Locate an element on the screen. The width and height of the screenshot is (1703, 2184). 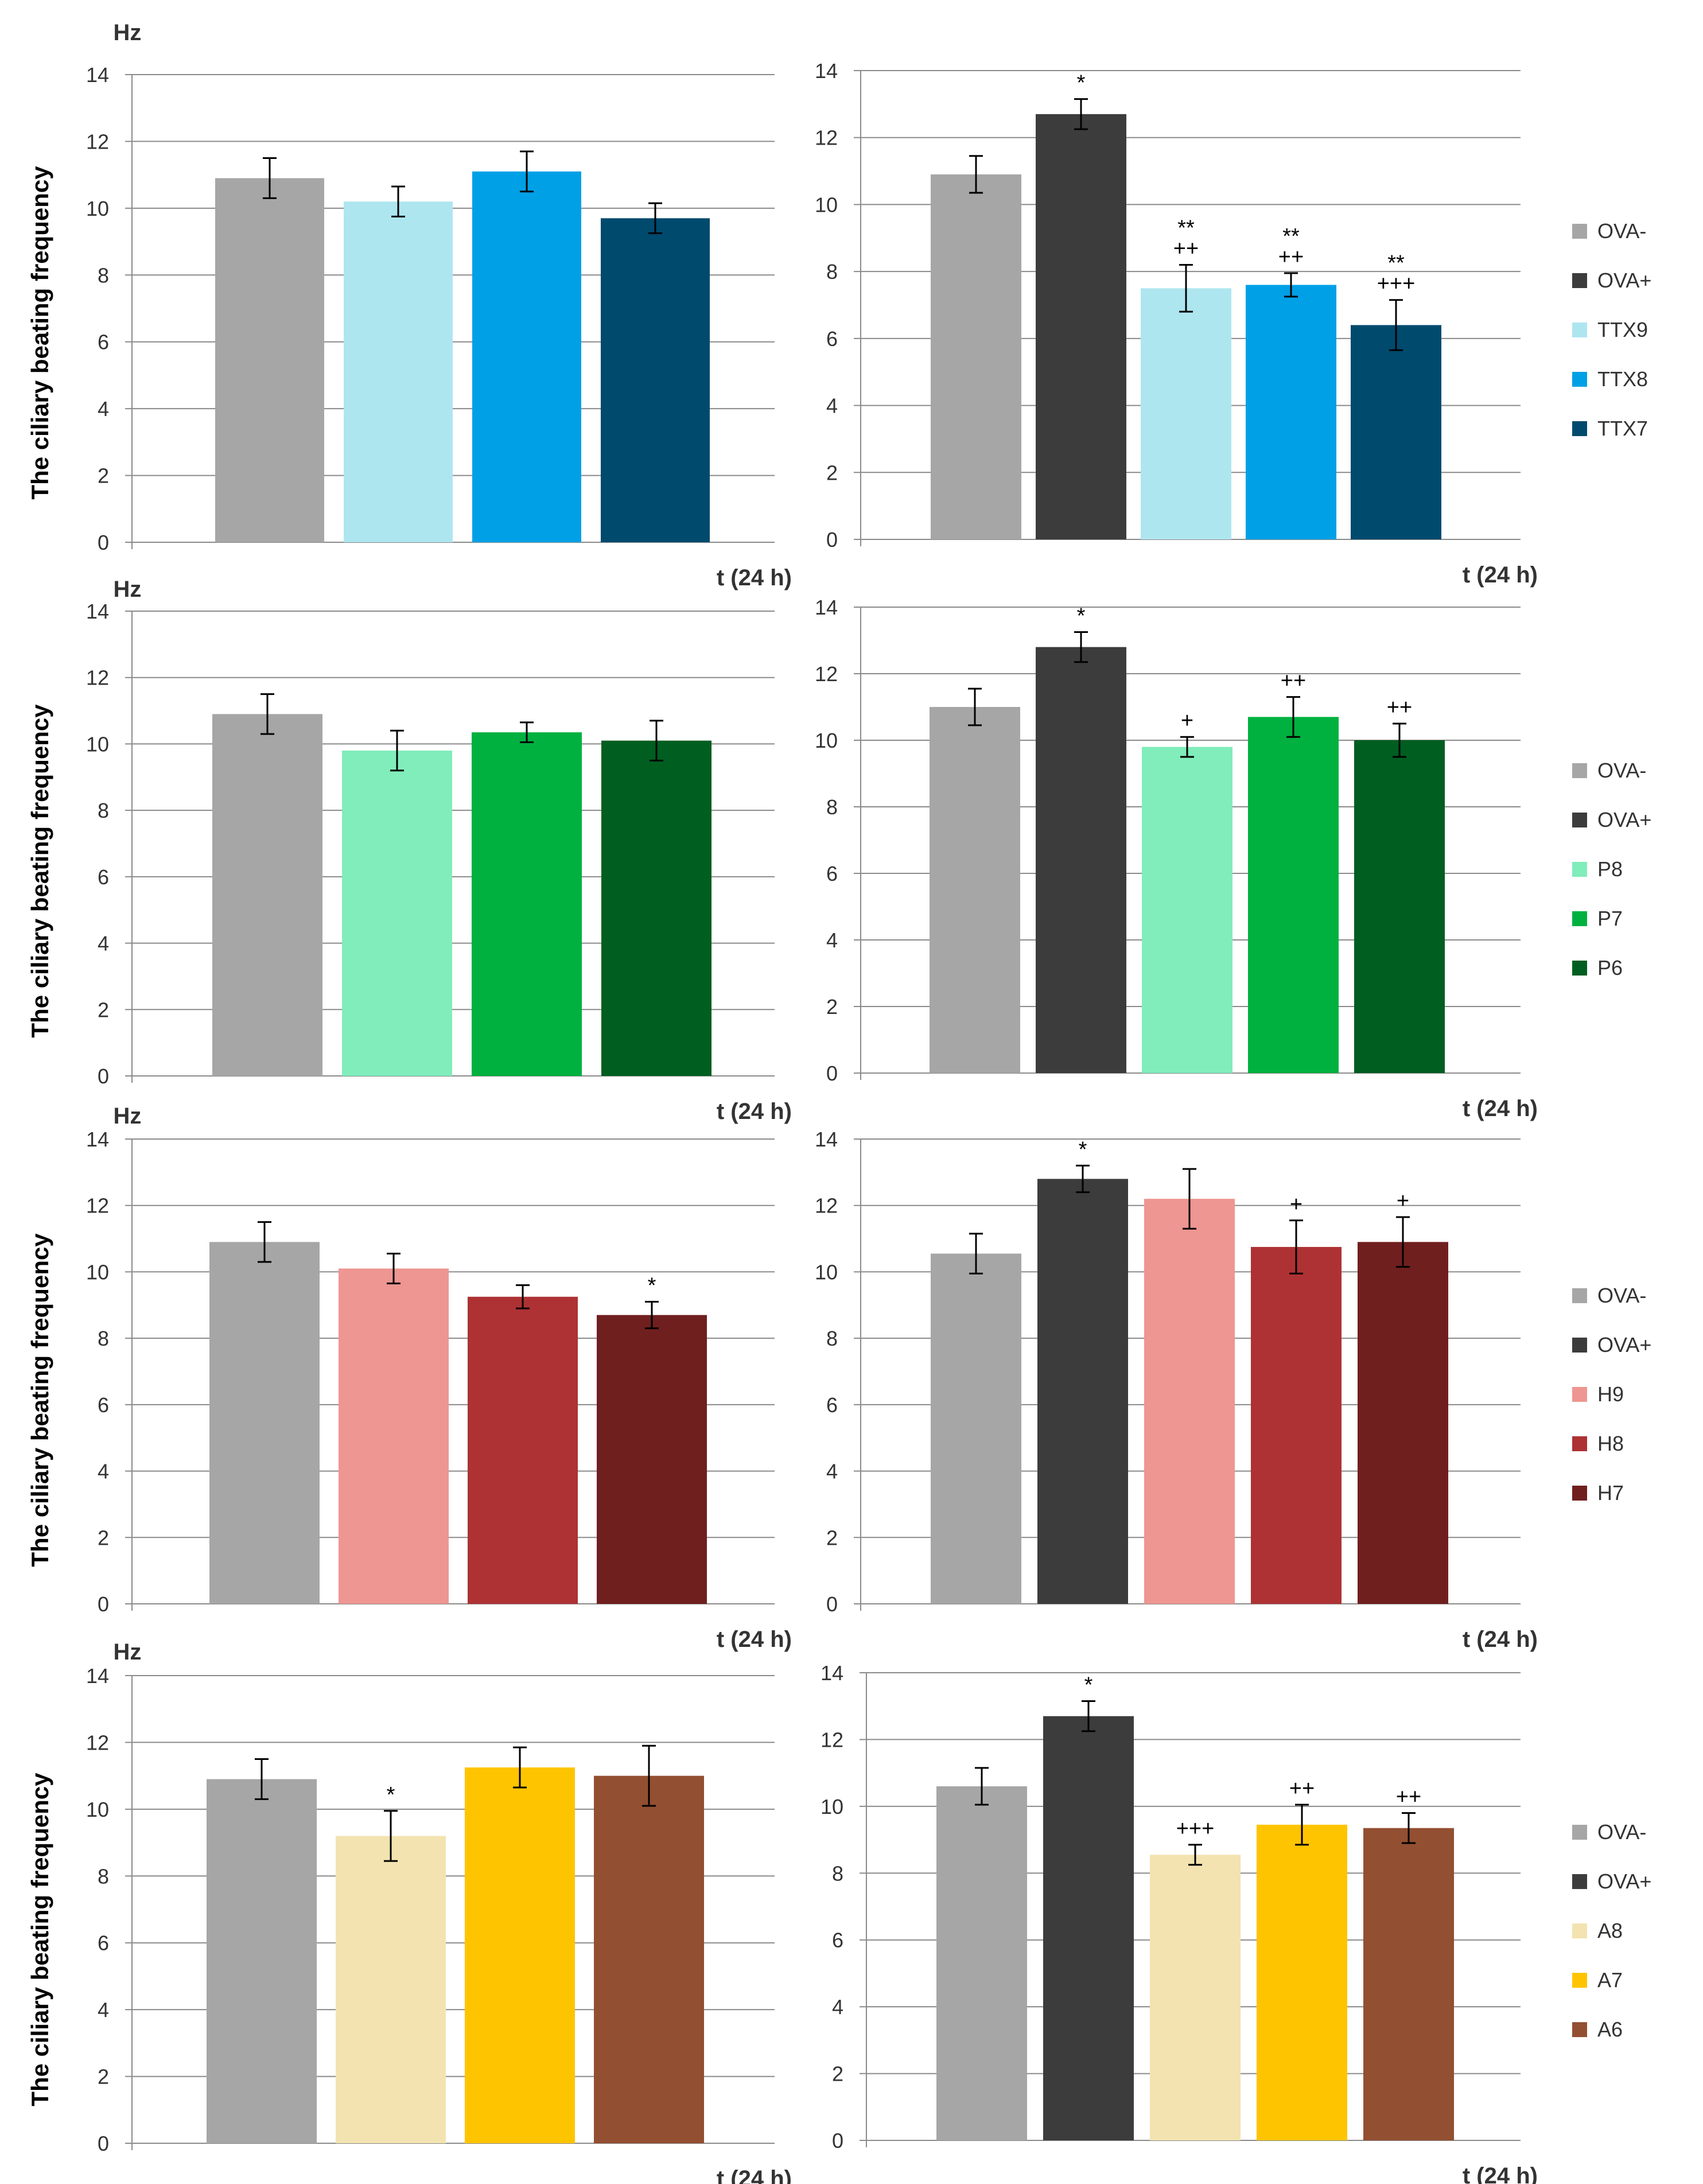
legend-label: P8 is located at coordinates (1610, 869).